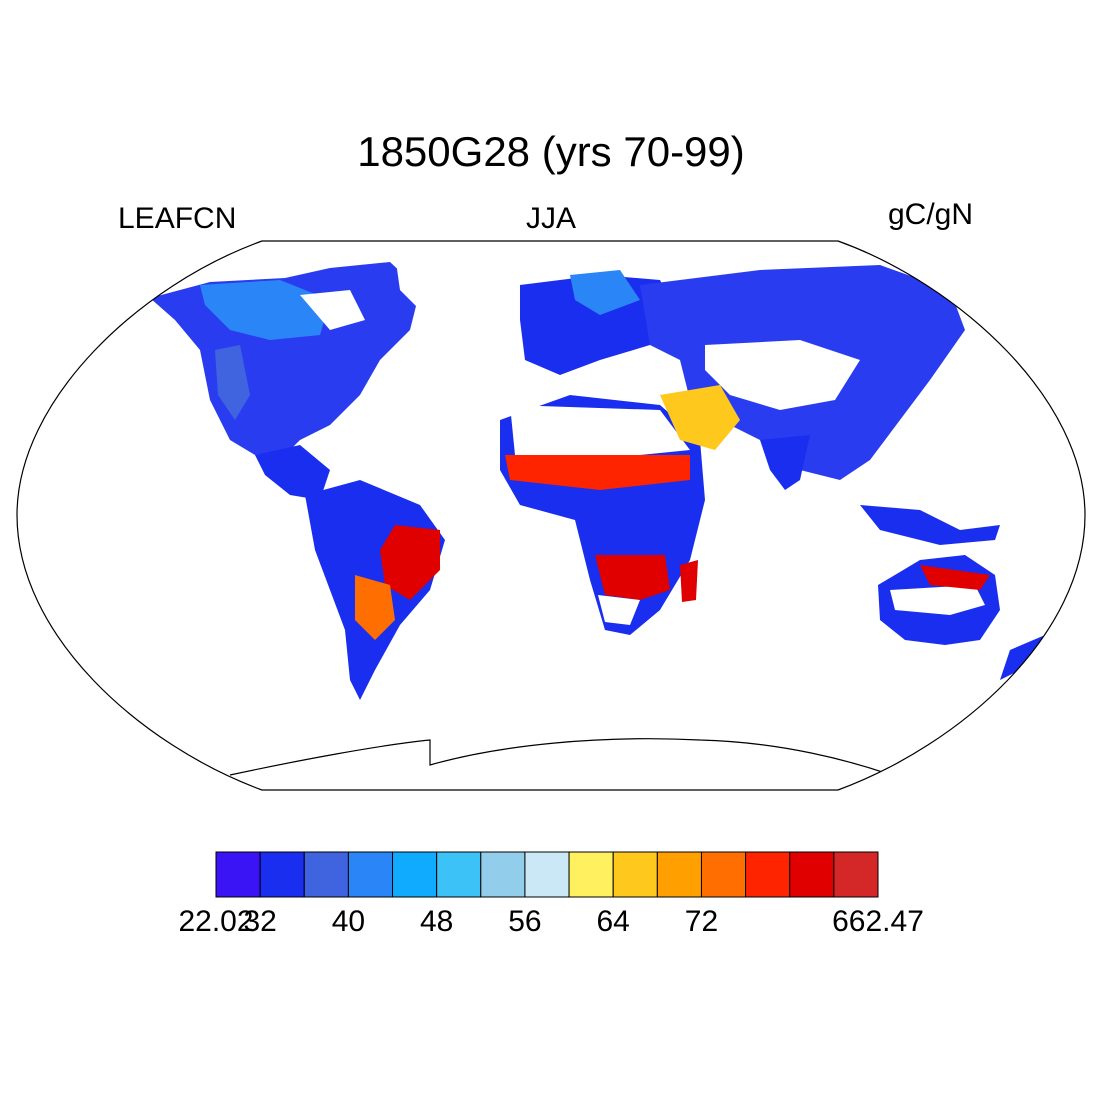  I want to click on australia-north, so click(955, 577).